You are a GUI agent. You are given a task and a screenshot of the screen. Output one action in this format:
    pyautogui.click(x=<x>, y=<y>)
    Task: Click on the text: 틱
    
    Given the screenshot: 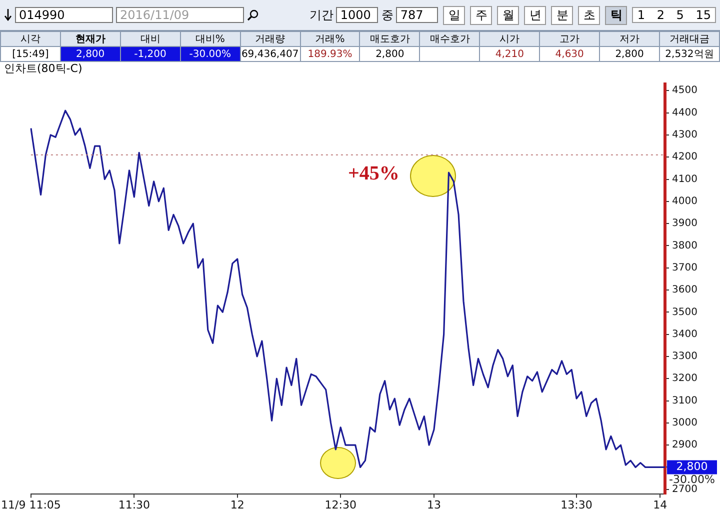 What is the action you would take?
    pyautogui.click(x=616, y=15)
    